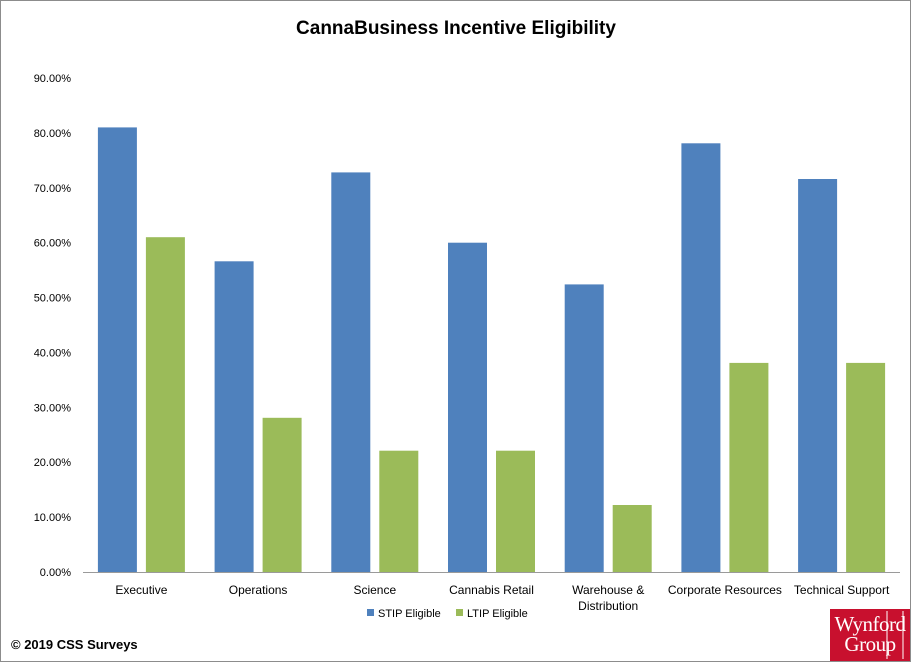  Describe the element at coordinates (456, 28) in the screenshot. I see `chart-title: CannaBusiness Incentive Eligibility` at that location.